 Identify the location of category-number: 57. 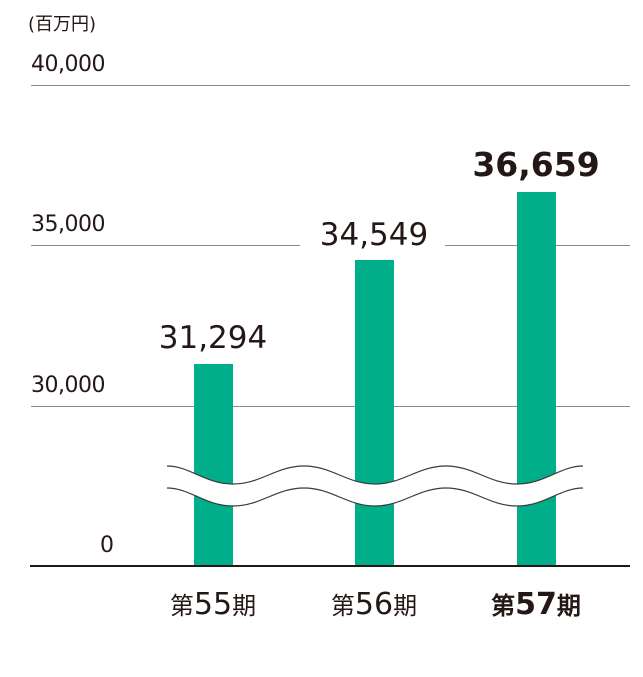
(536, 604).